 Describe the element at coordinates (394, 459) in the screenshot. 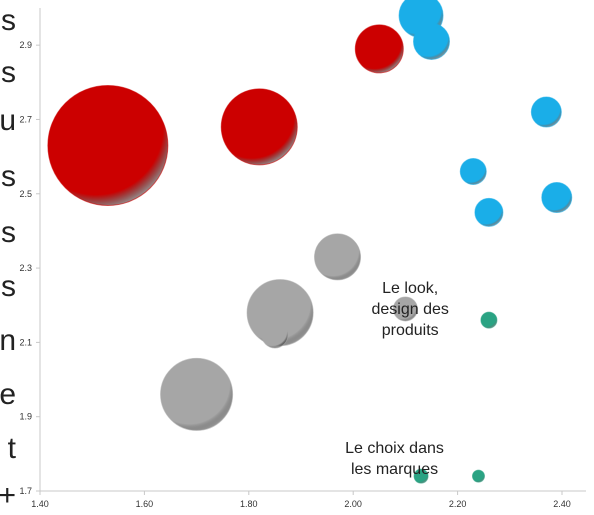

I see `annotation-label: Le choix dans les marques` at that location.